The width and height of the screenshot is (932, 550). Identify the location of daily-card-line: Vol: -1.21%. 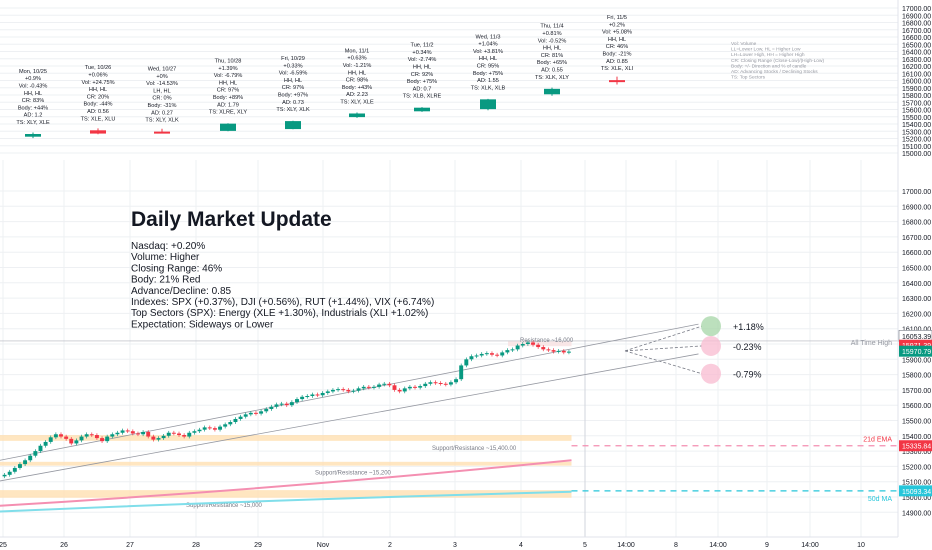
(357, 66).